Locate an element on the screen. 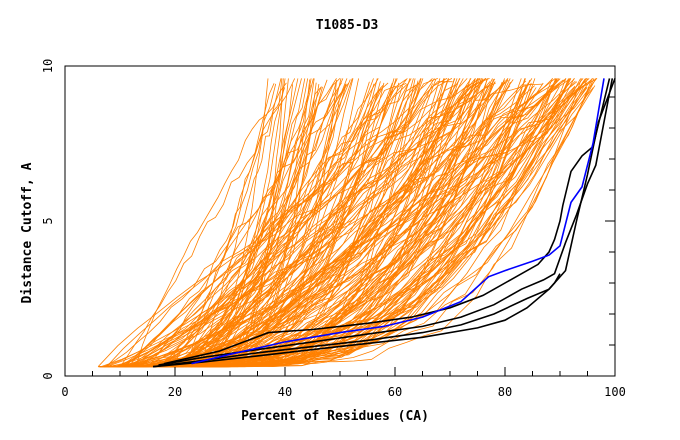 Image resolution: width=680 pixels, height=440 pixels. y-tick-label: 10 is located at coordinates (48, 66).